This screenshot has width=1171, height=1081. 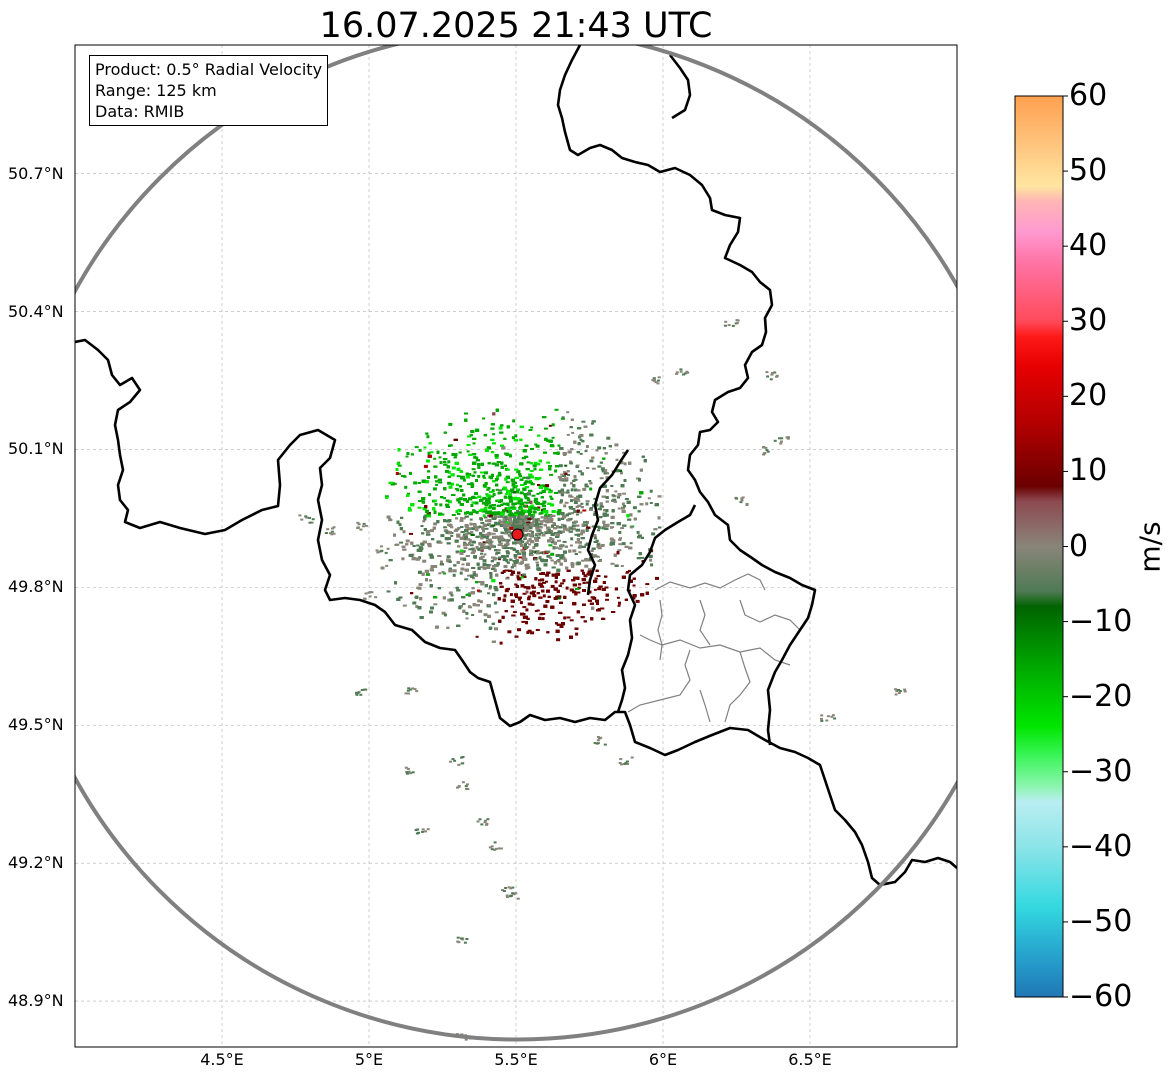 What do you see at coordinates (156, 90) in the screenshot?
I see `range-label: Range: 125 km` at bounding box center [156, 90].